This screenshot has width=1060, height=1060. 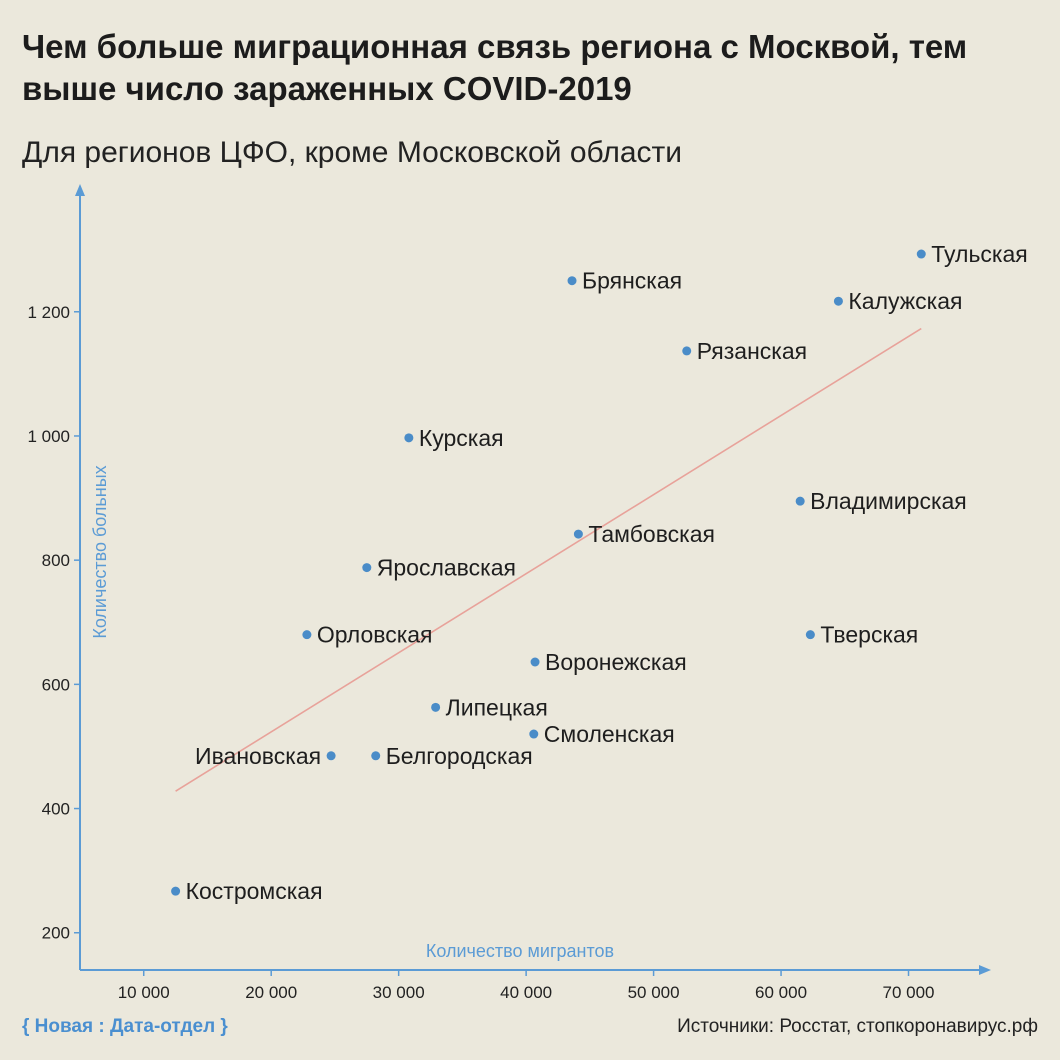 What do you see at coordinates (56, 933) in the screenshot?
I see `y-tick-label: 200` at bounding box center [56, 933].